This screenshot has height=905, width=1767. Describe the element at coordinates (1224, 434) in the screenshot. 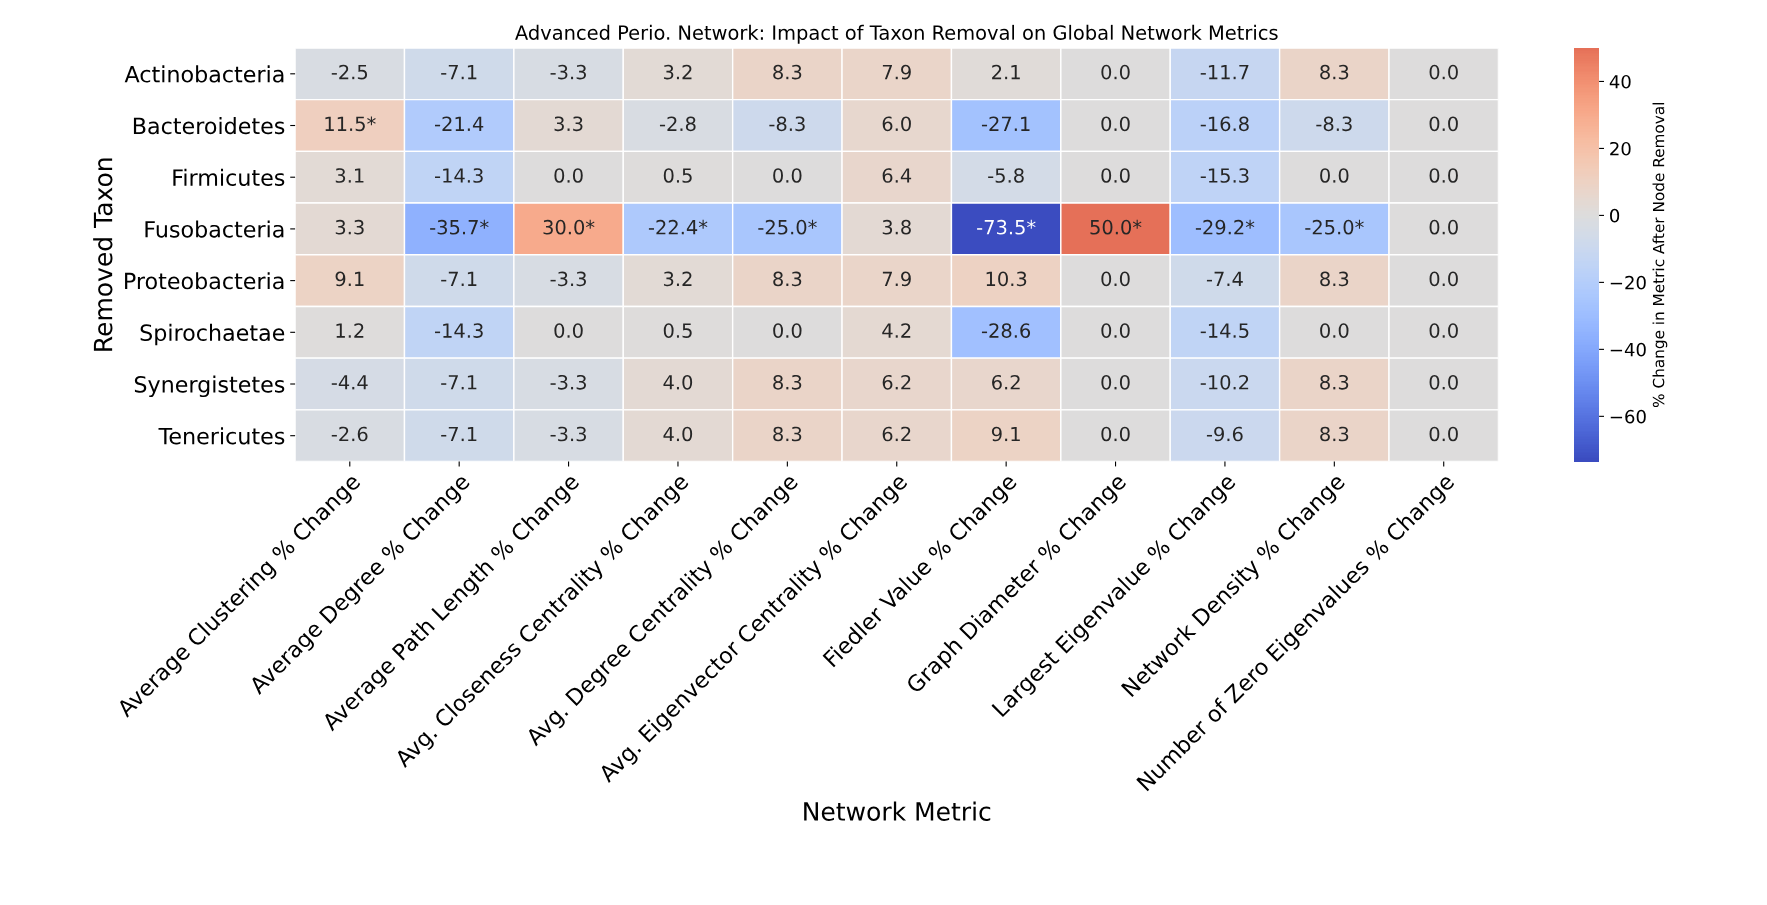

I see `data-label: -9.6` at that location.